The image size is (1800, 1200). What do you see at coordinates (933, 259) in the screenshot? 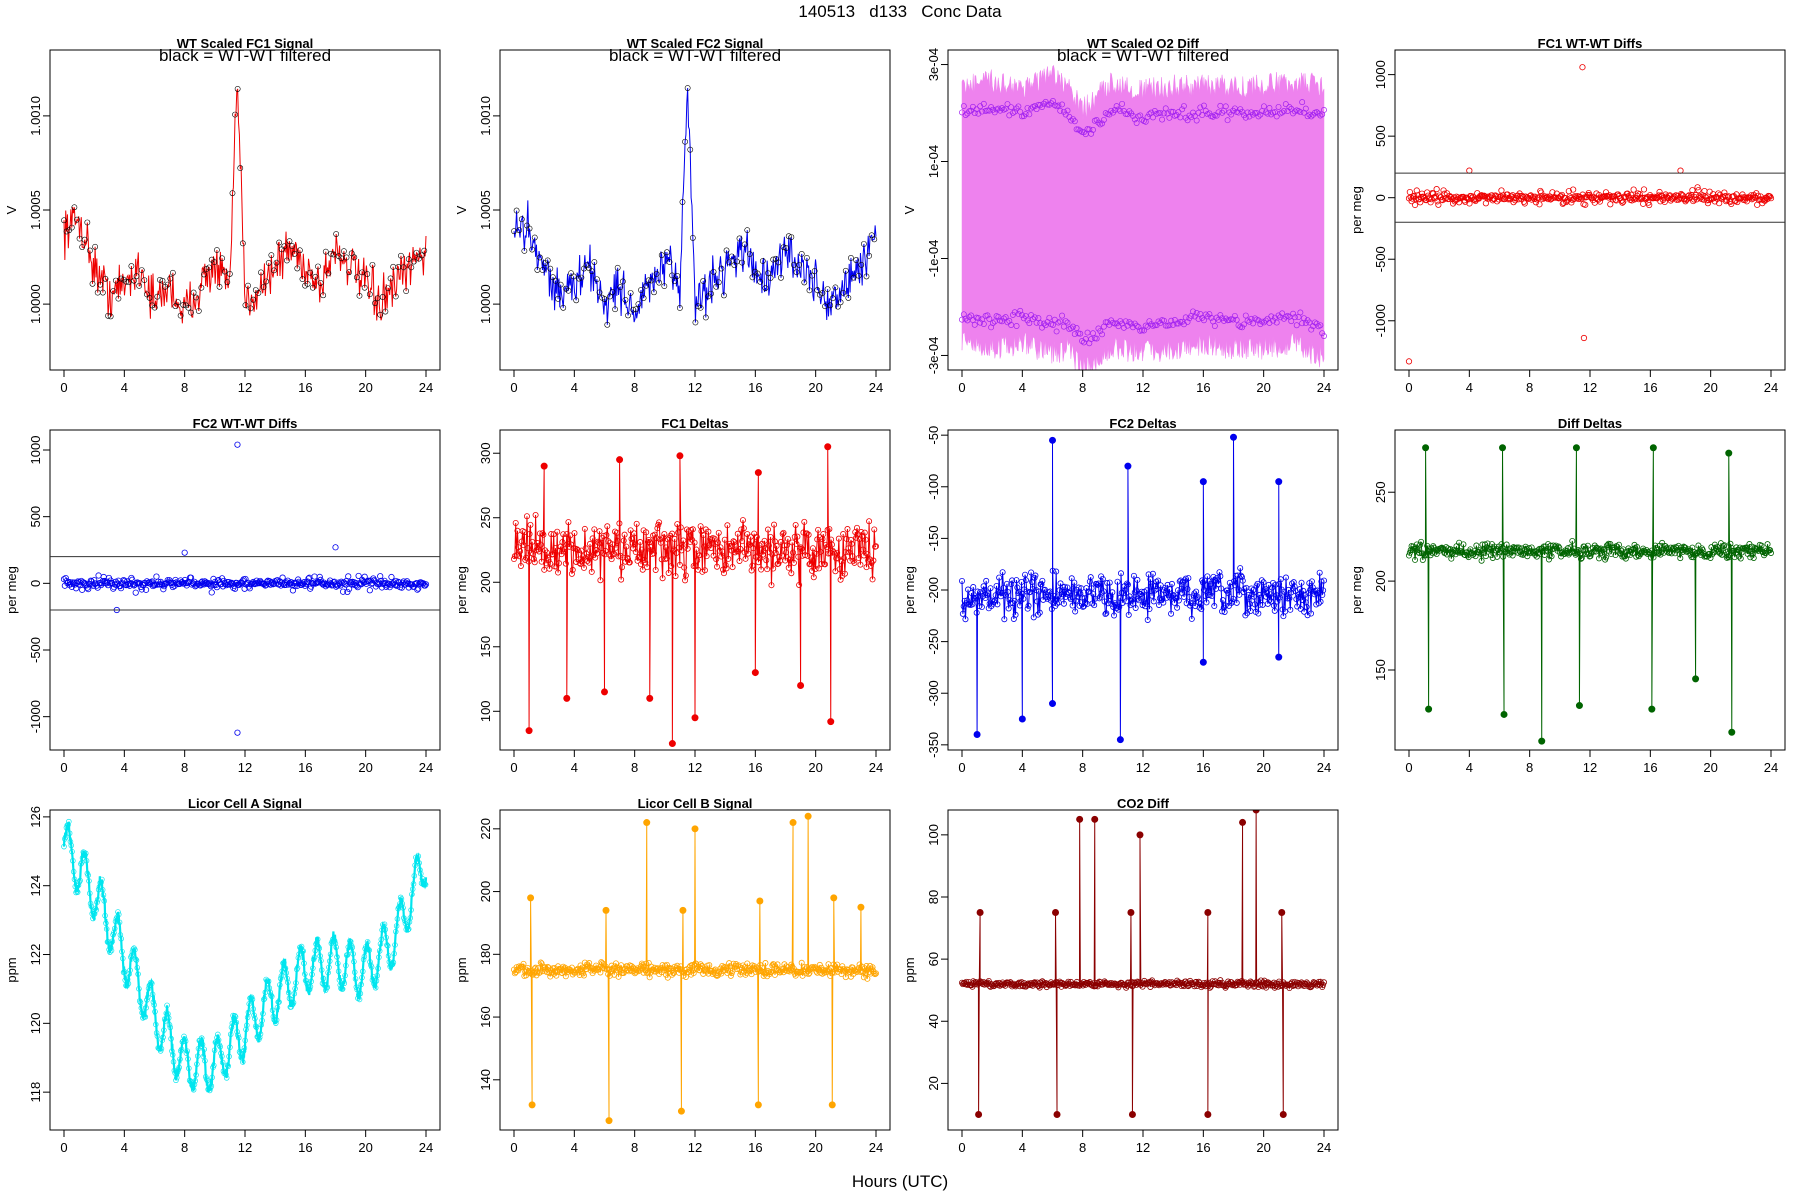
I see `y-tick-label: -1e-04` at bounding box center [933, 259].